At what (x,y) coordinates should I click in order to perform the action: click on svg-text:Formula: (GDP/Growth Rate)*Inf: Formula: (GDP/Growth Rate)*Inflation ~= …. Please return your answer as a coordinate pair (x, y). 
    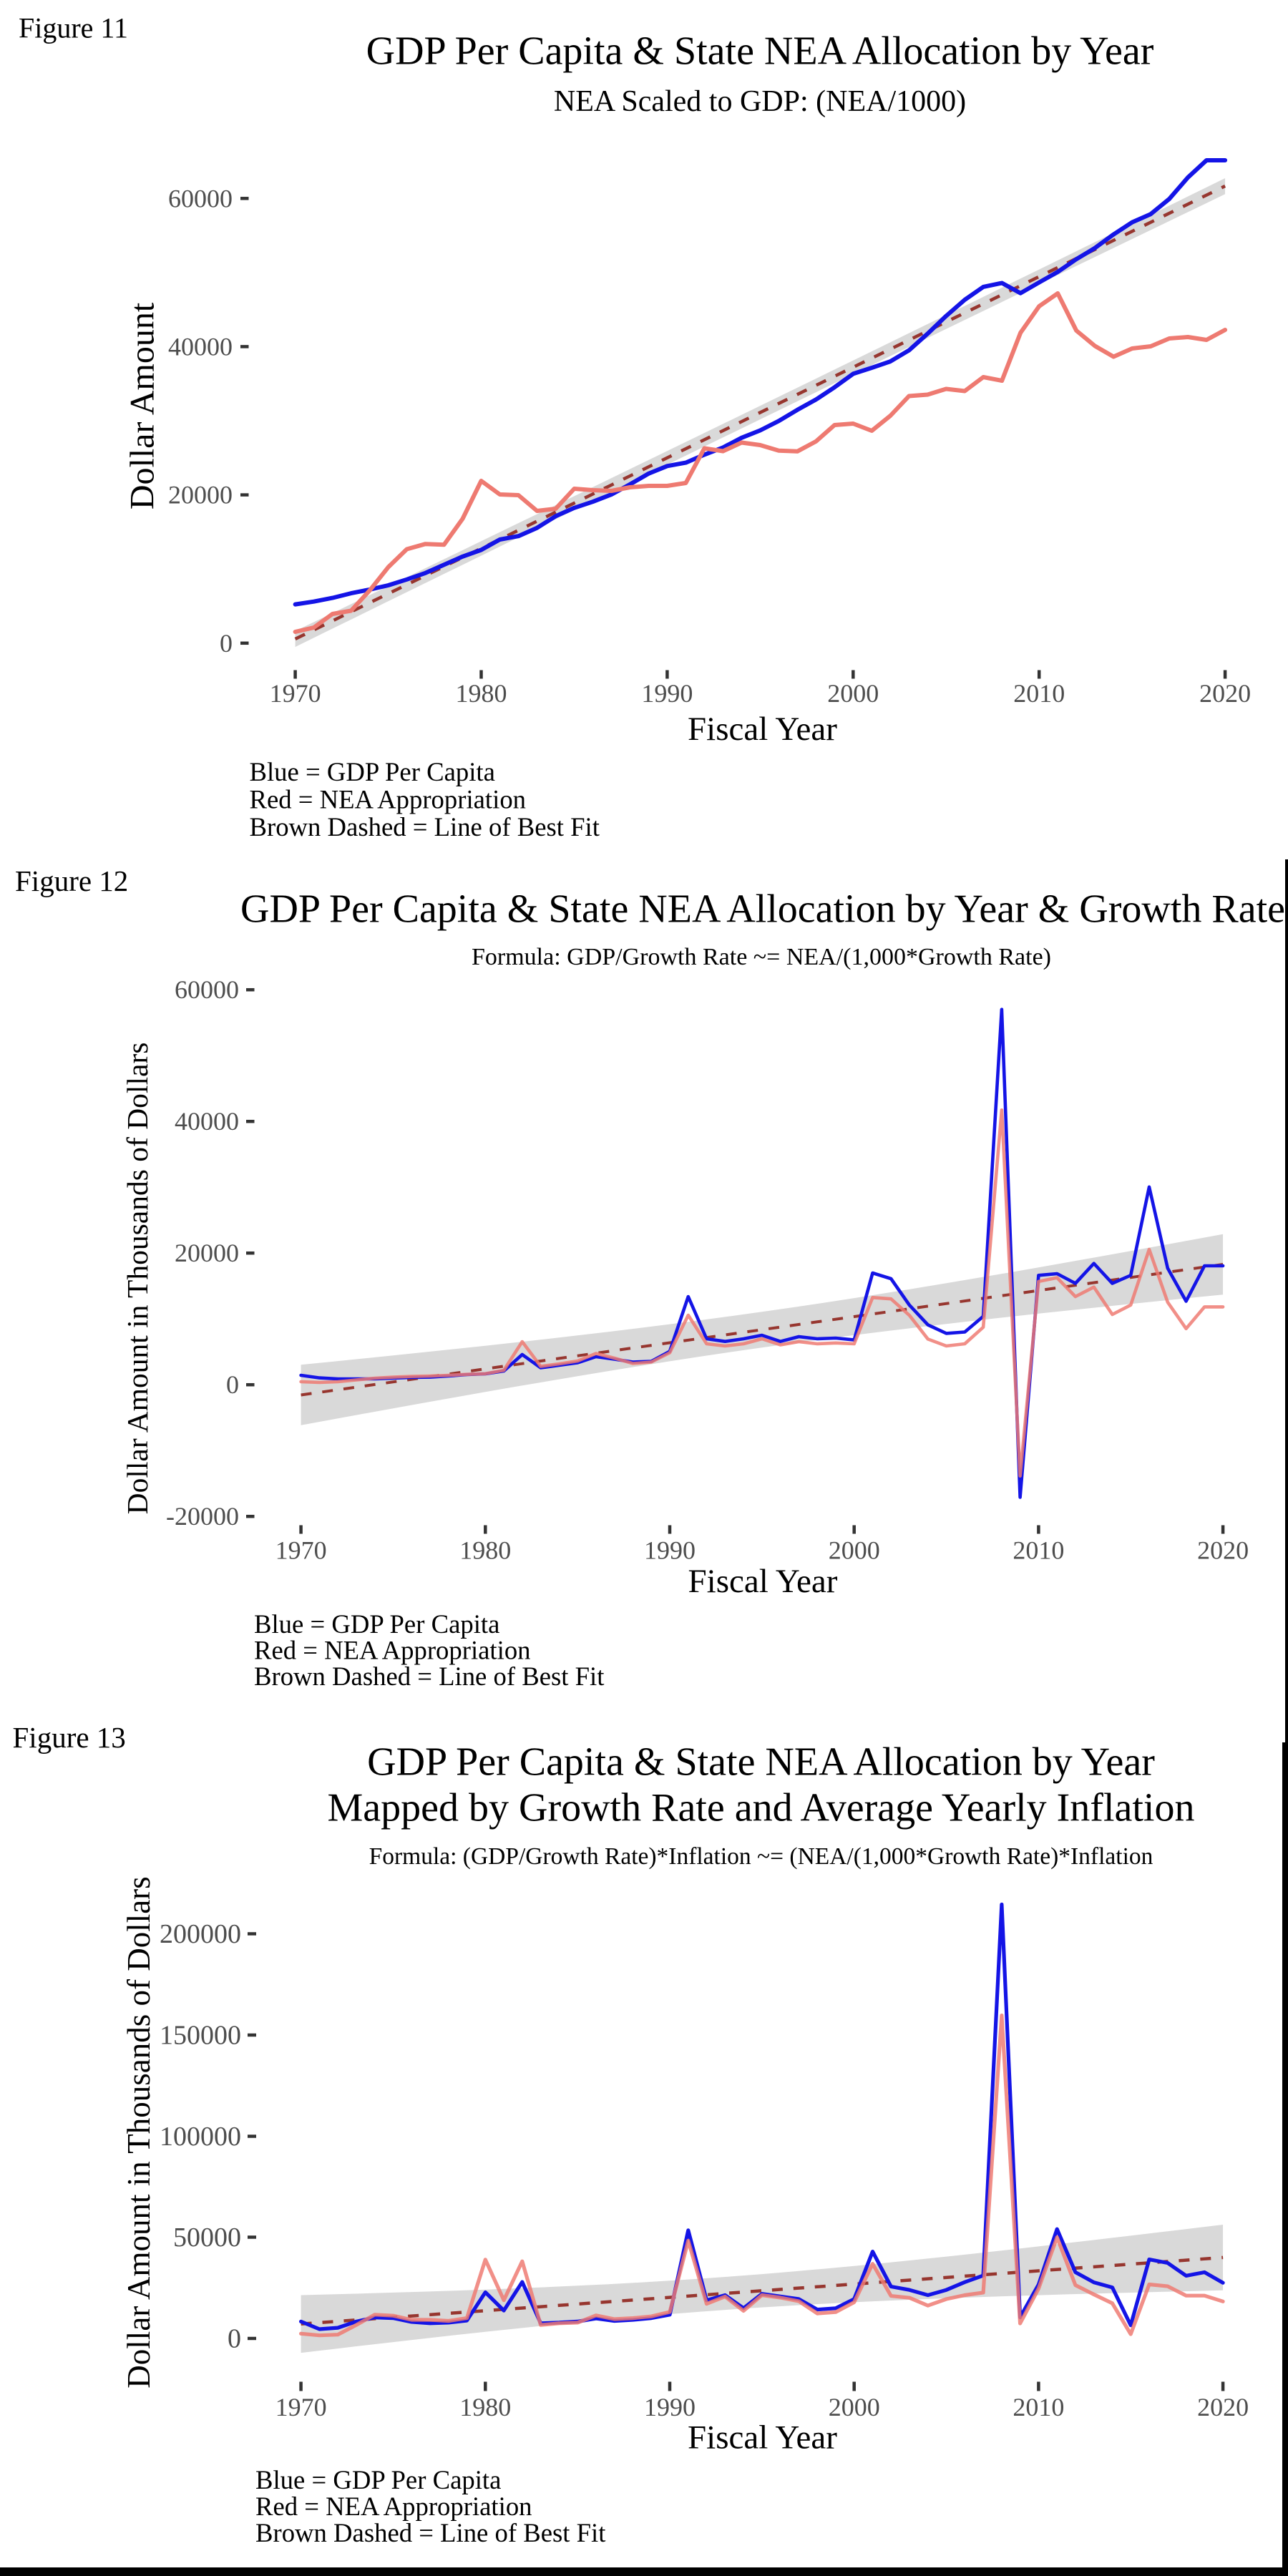
    Looking at the image, I should click on (761, 1856).